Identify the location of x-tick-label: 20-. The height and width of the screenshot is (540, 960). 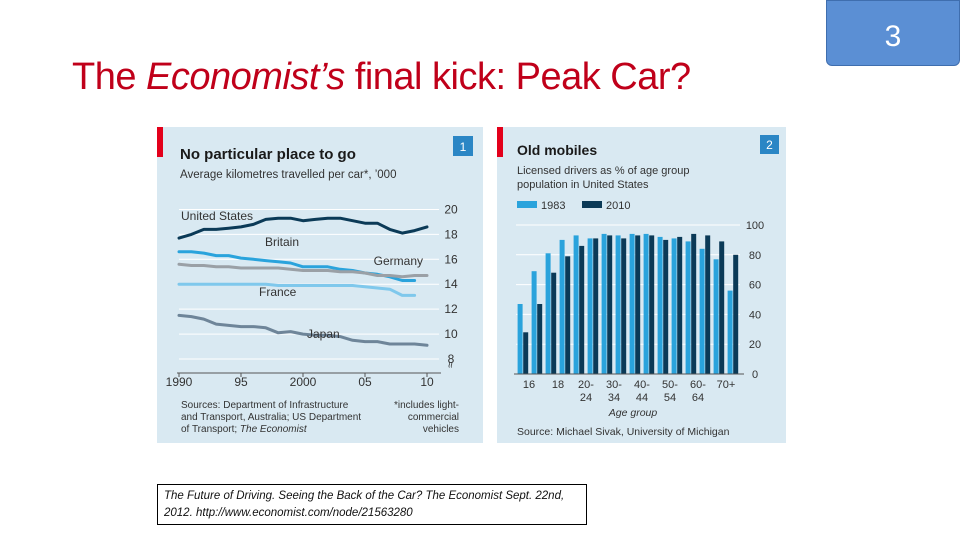
(586, 385).